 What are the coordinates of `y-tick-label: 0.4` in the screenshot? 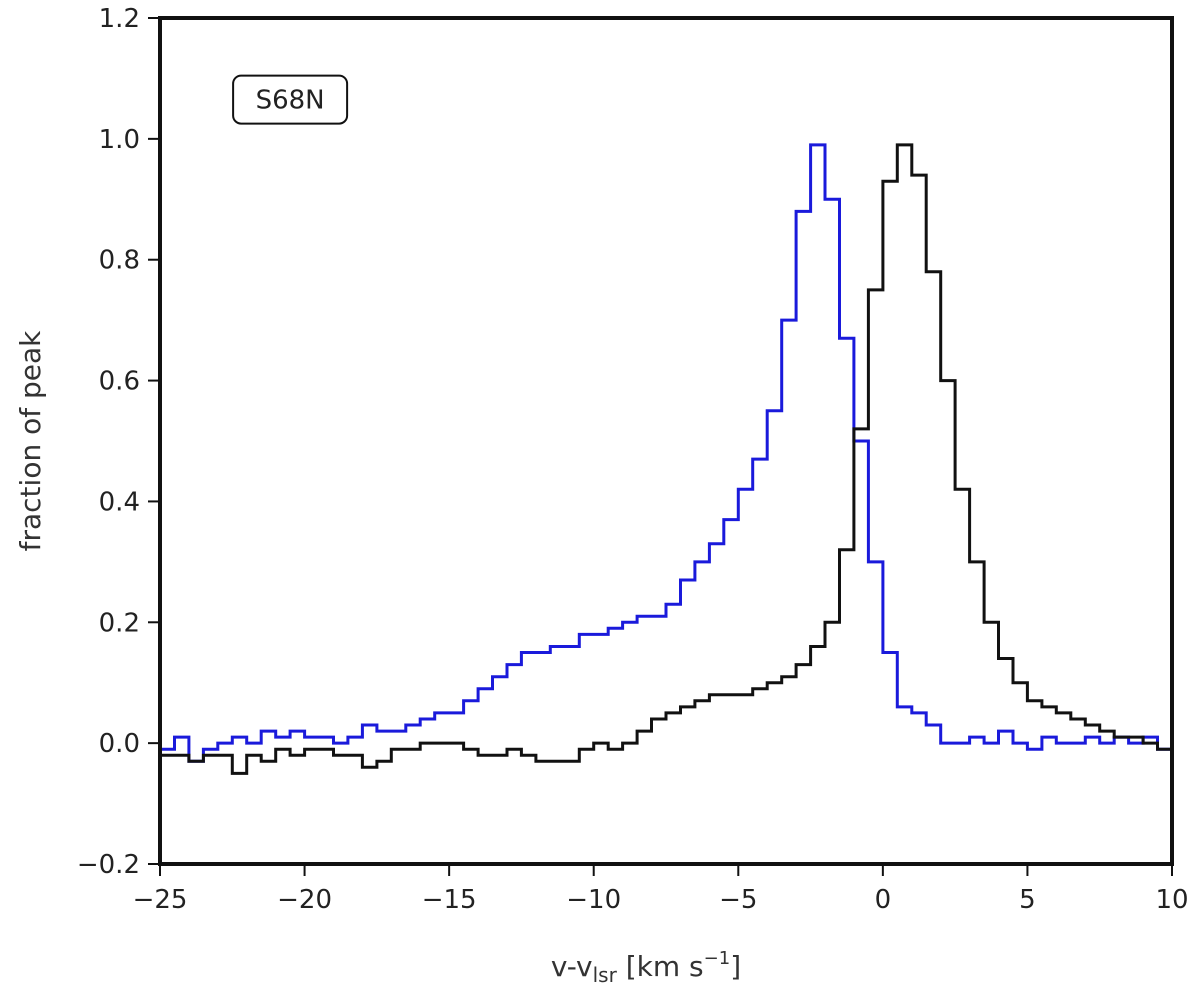 It's located at (119, 502).